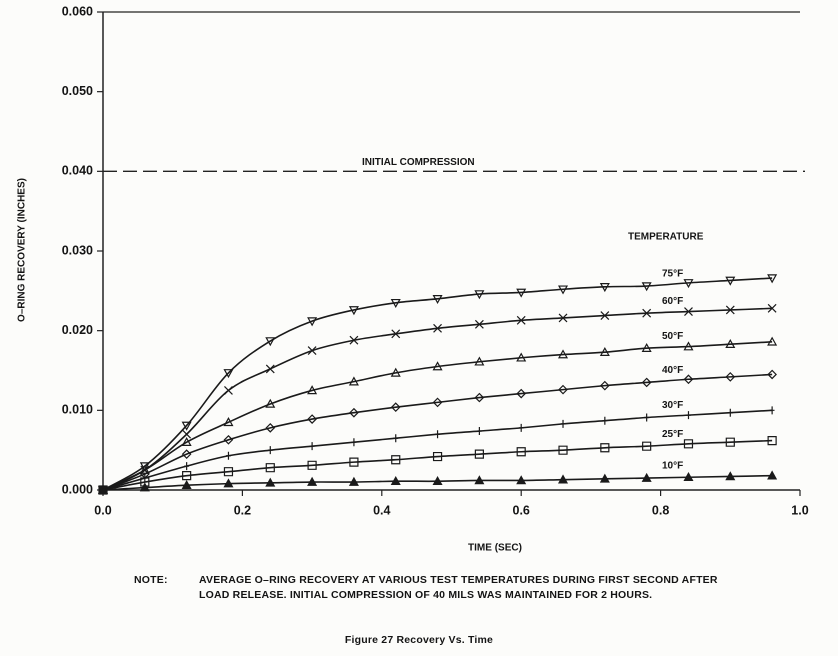  What do you see at coordinates (799, 510) in the screenshot?
I see `x-tick-label: 1.0` at bounding box center [799, 510].